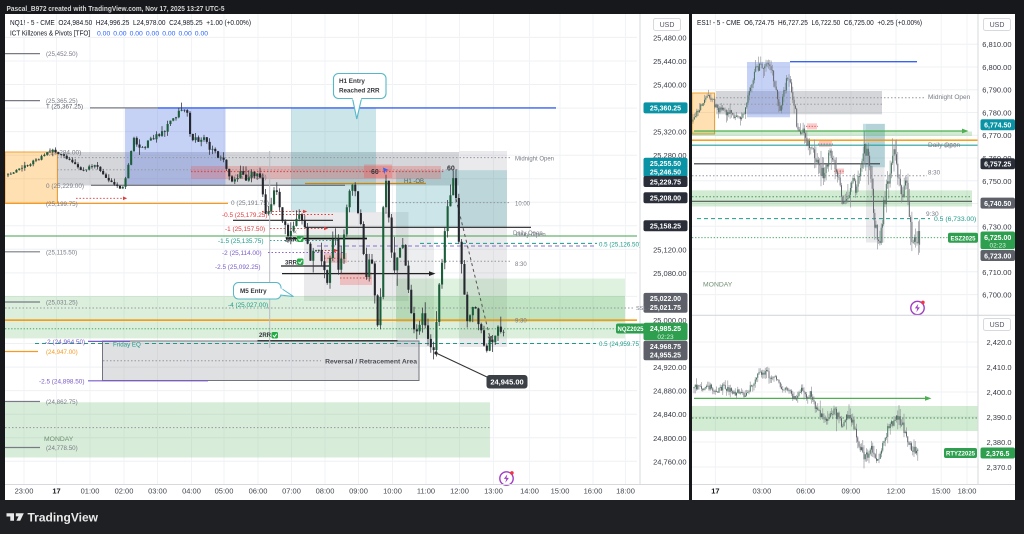 Image resolution: width=1024 pixels, height=534 pixels. I want to click on svg-text: 23:00, so click(24, 491).